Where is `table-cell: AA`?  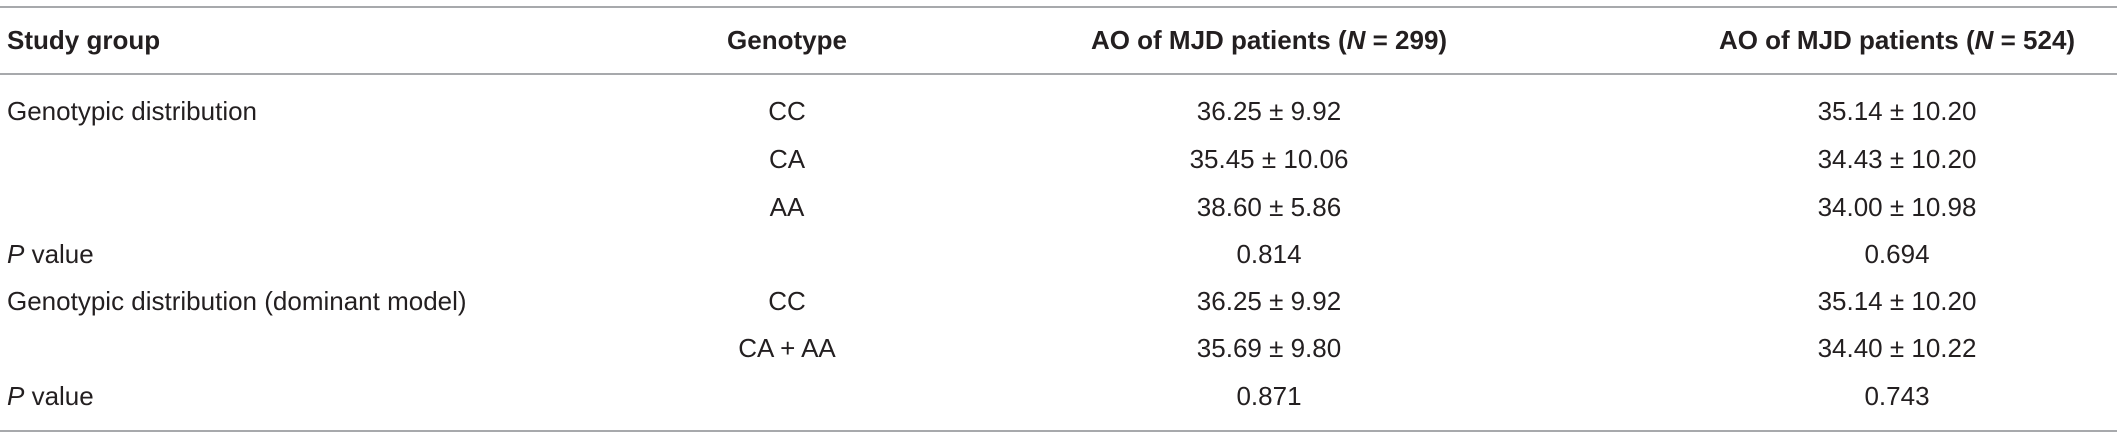
table-cell: AA is located at coordinates (787, 207).